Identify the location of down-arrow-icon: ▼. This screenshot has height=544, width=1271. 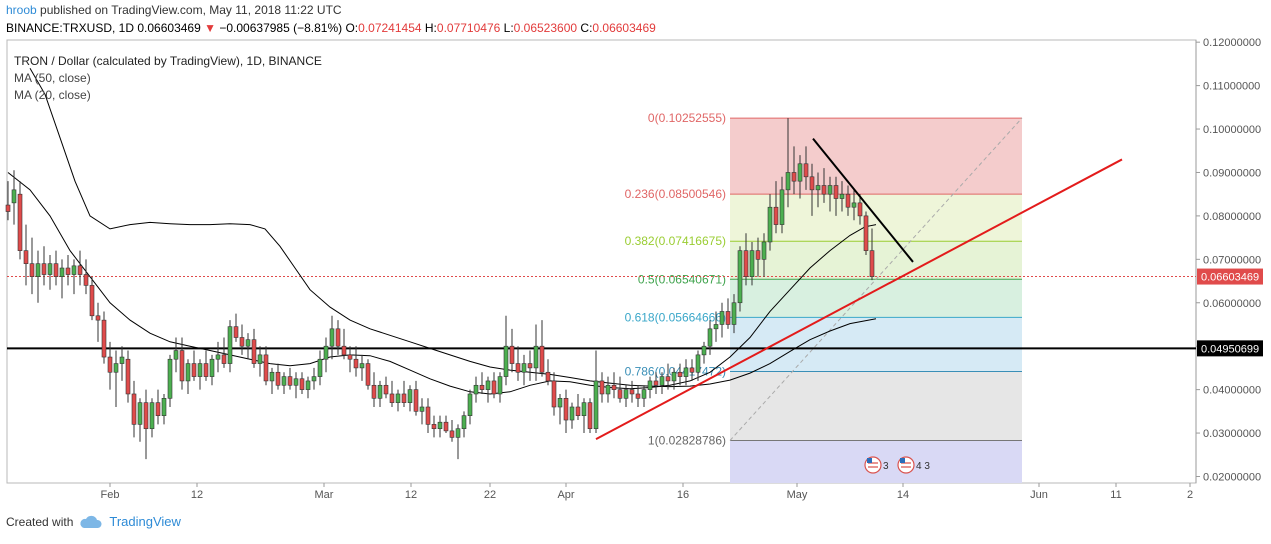
(210, 28).